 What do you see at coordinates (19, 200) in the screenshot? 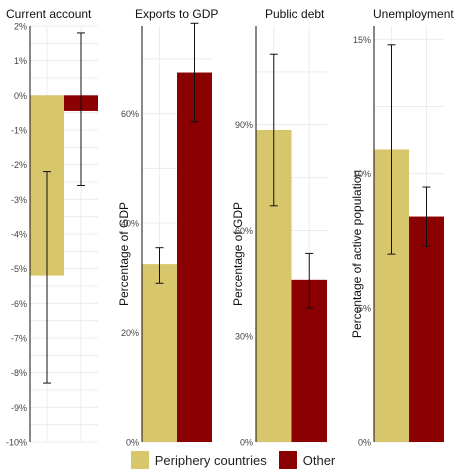
I see `tick-label: -3%` at bounding box center [19, 200].